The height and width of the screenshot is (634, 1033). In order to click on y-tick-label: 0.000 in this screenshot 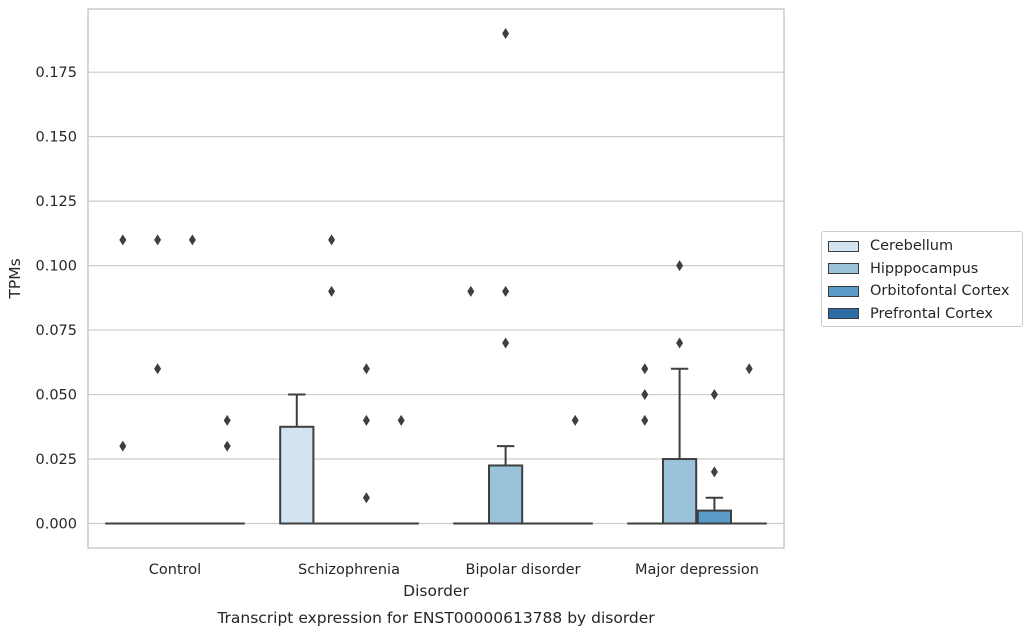, I will do `click(56, 525)`.